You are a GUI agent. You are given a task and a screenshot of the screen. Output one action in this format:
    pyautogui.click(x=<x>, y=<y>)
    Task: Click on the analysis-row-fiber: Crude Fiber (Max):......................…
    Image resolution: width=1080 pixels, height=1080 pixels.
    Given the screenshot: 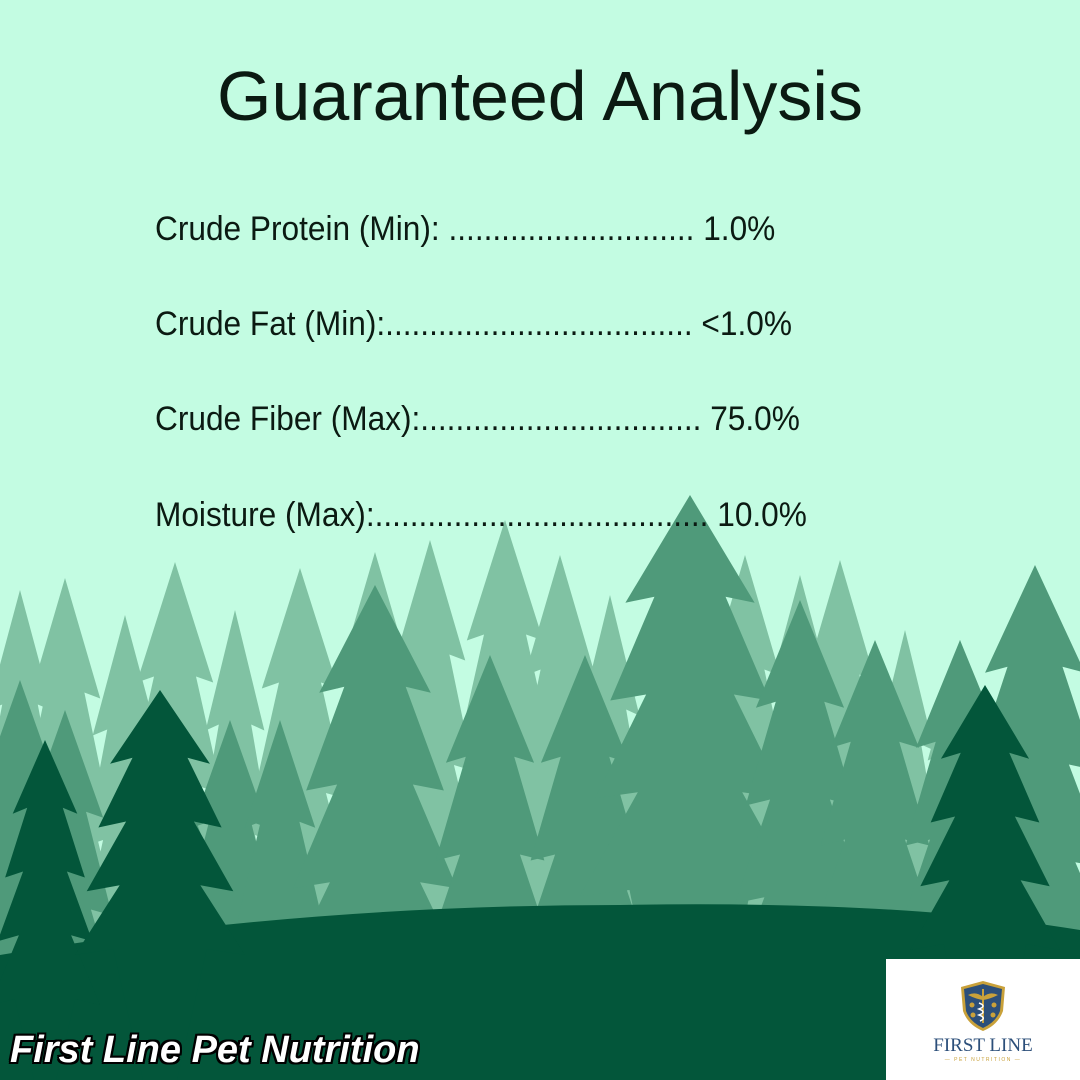 What is the action you would take?
    pyautogui.click(x=477, y=419)
    